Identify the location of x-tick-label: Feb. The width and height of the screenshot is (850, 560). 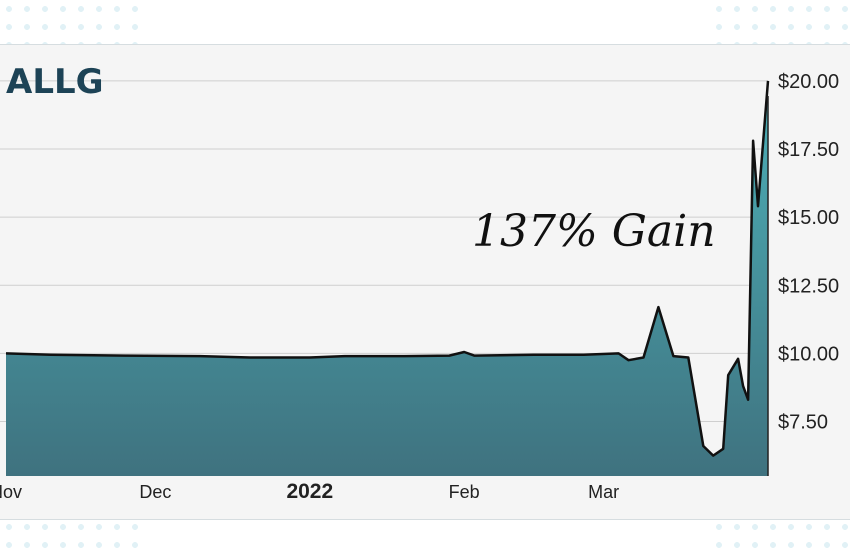
(464, 492).